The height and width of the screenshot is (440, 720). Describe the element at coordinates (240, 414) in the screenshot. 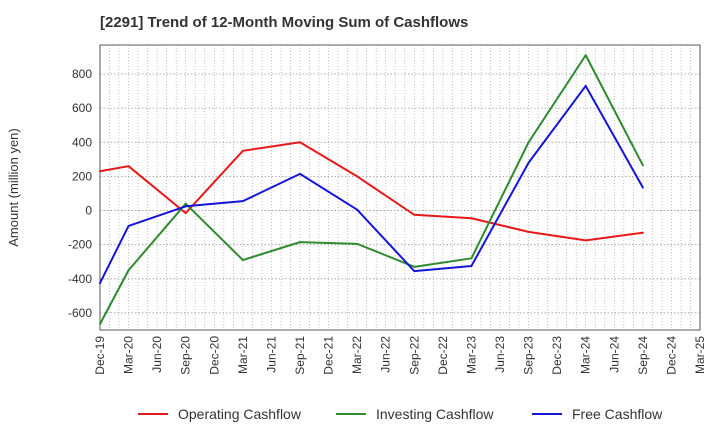

I see `legend-label-operating-cashflow: Operating Cashflow` at that location.